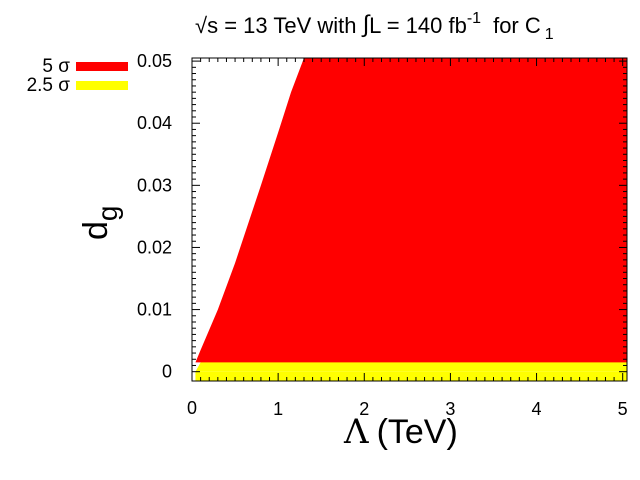 The height and width of the screenshot is (480, 640). What do you see at coordinates (96, 230) in the screenshot?
I see `y-axis-main: d` at bounding box center [96, 230].